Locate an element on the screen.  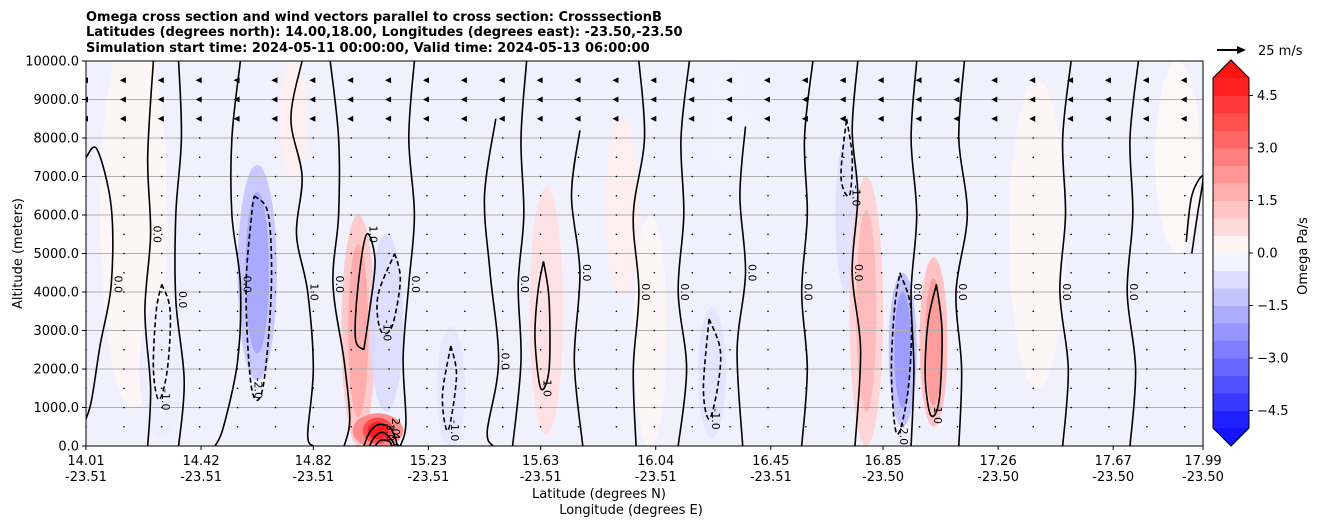
x-tick-label-lat-9: 17.67 is located at coordinates (1113, 461).